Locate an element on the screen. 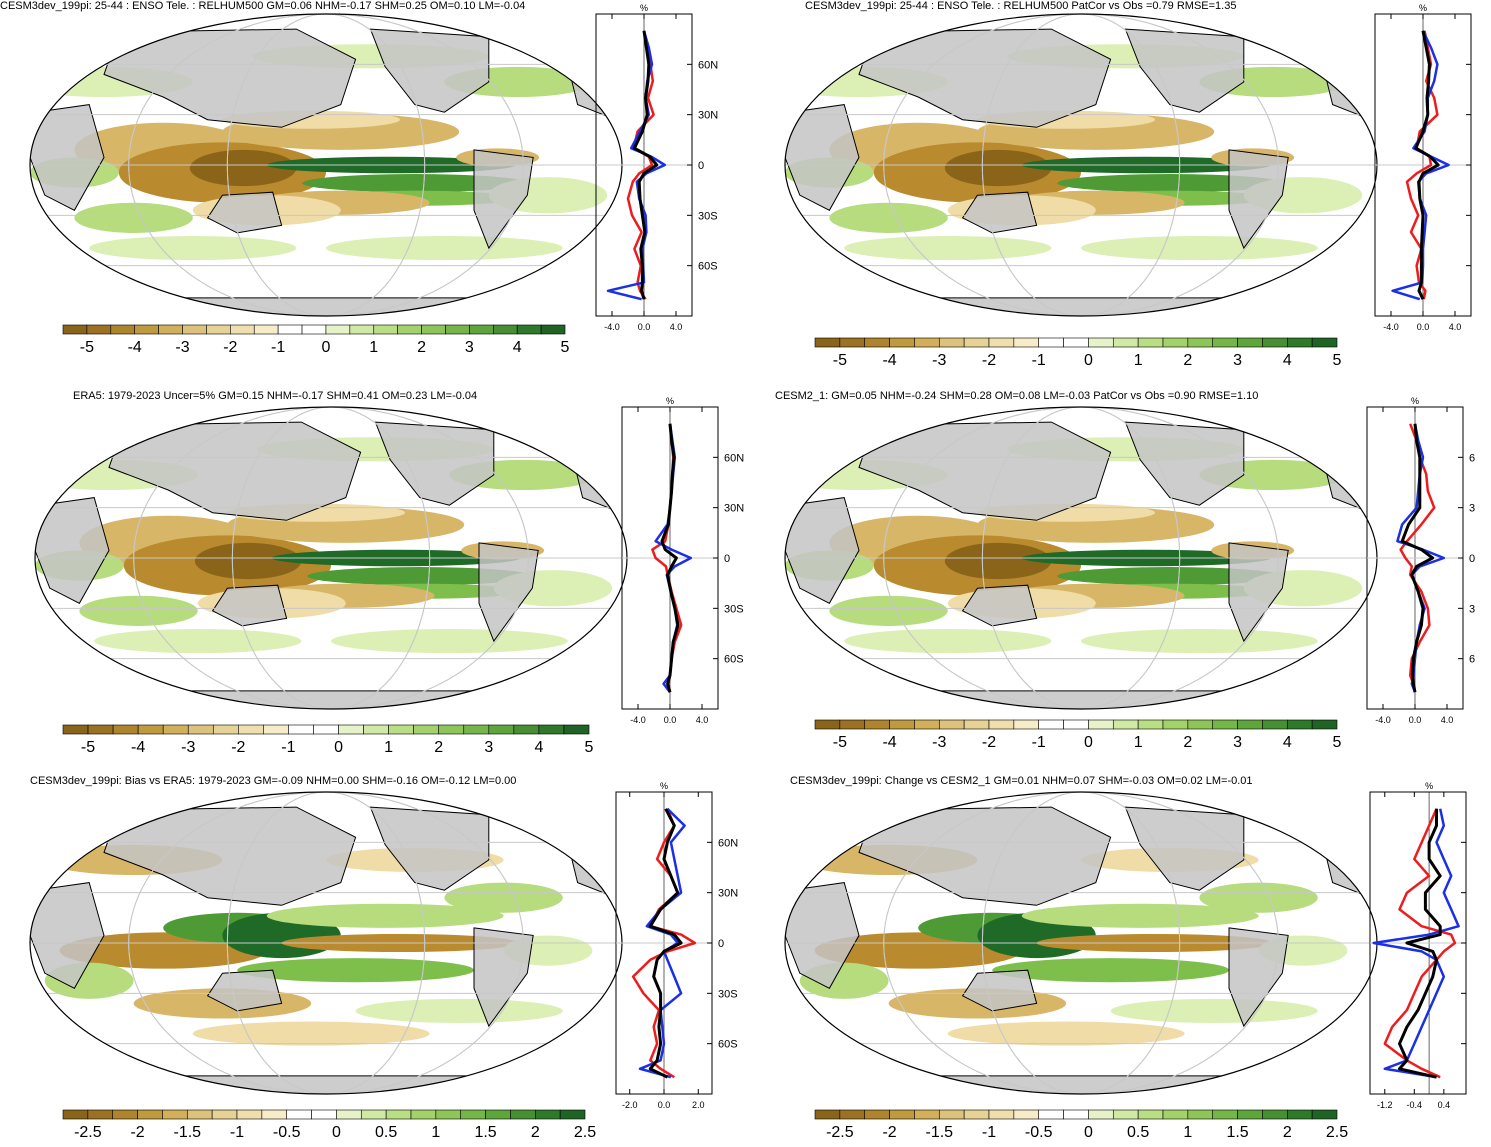  anomaly-map is located at coordinates (1081, 165).